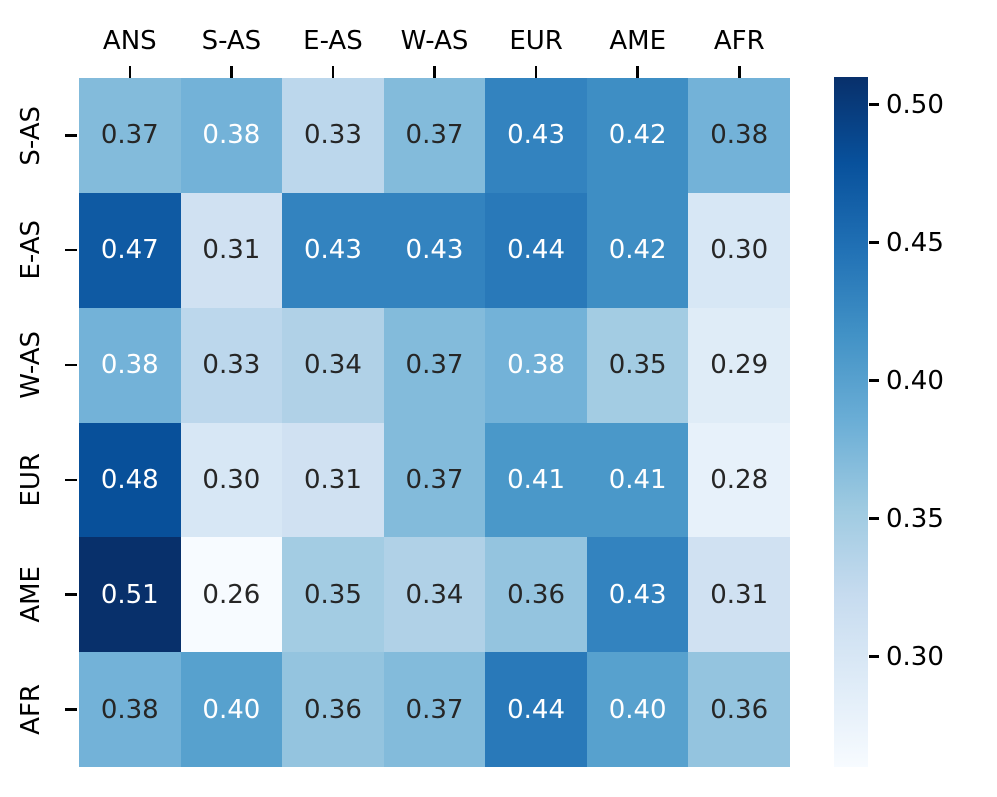 This screenshot has height=797, width=997. I want to click on heatmap-cell: 0.51, so click(130, 595).